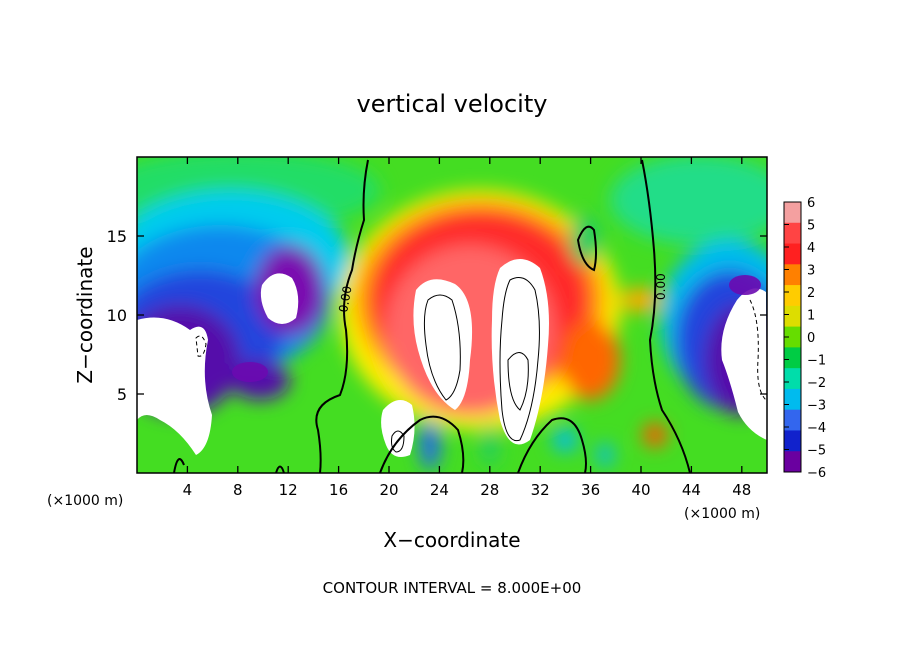 The height and width of the screenshot is (654, 904). What do you see at coordinates (816, 451) in the screenshot?
I see `colorbar-tick-label: −5` at bounding box center [816, 451].